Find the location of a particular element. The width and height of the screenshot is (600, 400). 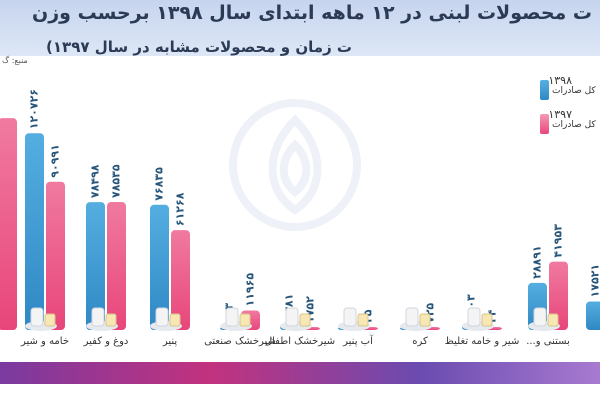

cream-can-icon is located at coordinates (478, 319).